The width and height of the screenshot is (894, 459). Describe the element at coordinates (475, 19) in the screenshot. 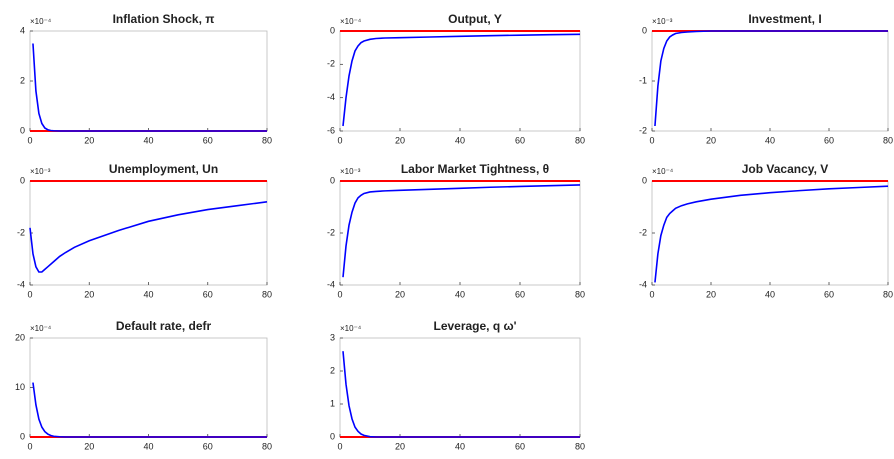

I see `subplot-title: Output, Y` at that location.